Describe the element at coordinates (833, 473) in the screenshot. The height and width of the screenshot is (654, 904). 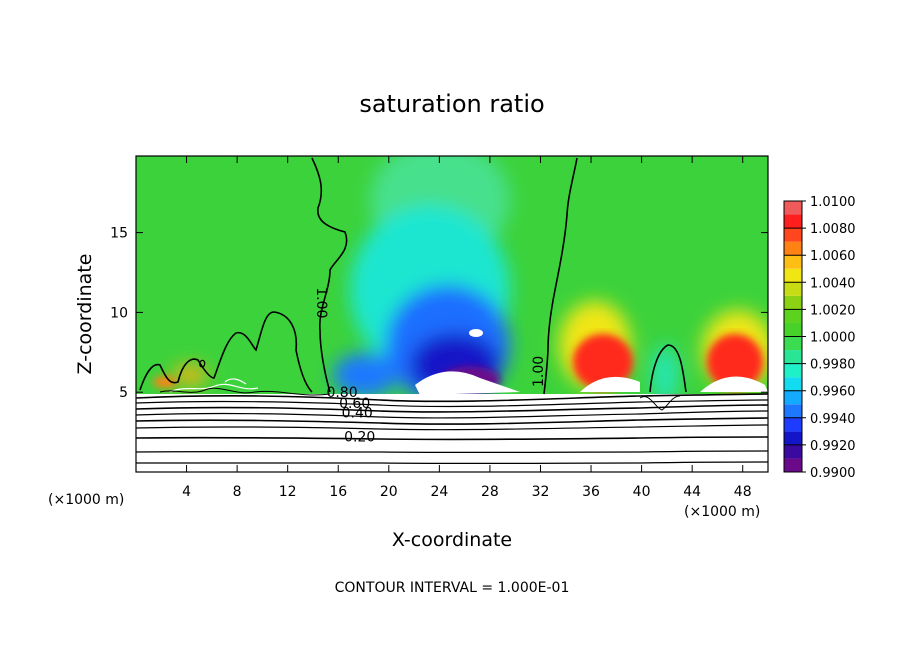
I see `colorbar-tick-label: 0.9900` at that location.